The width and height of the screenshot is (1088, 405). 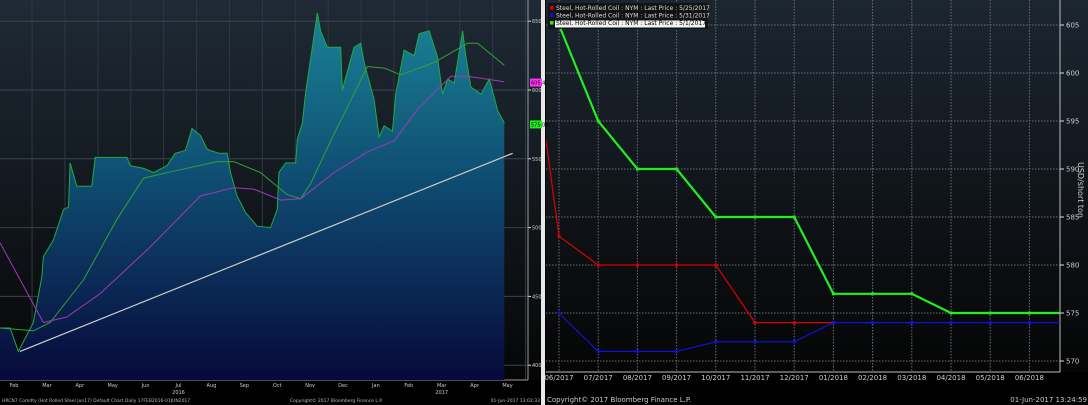 I want to click on x-tick-label: 09/2017, so click(x=676, y=378).